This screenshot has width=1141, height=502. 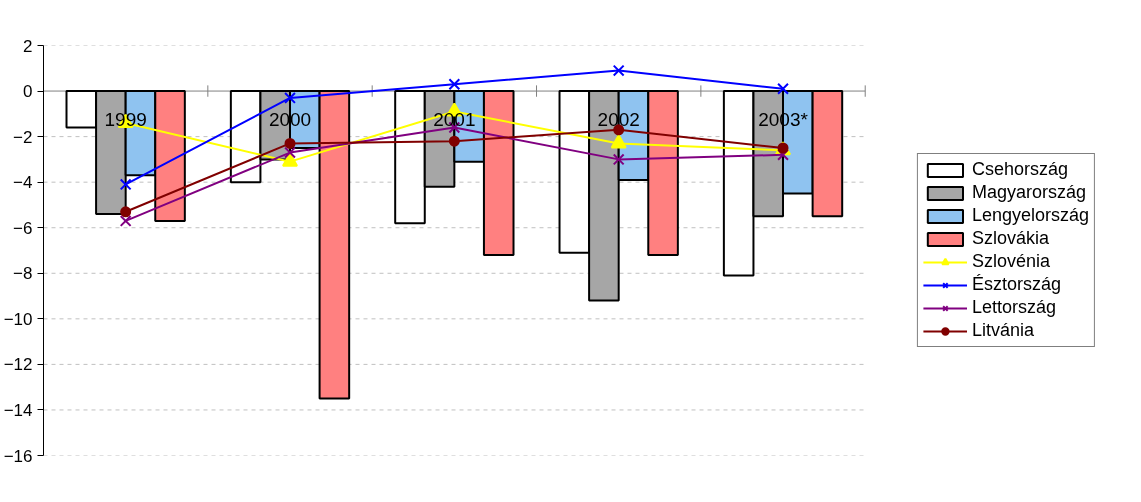 What do you see at coordinates (23, 137) in the screenshot?
I see `y-tick-label: −2` at bounding box center [23, 137].